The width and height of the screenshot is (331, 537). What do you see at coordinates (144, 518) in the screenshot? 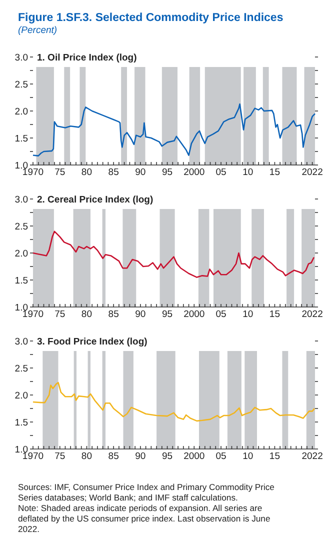
I see `text: Note: Shaded areas indicate periods of expansion. All series are deflated by the US consumer price index. Last observation is June 2022.` at bounding box center [144, 518].